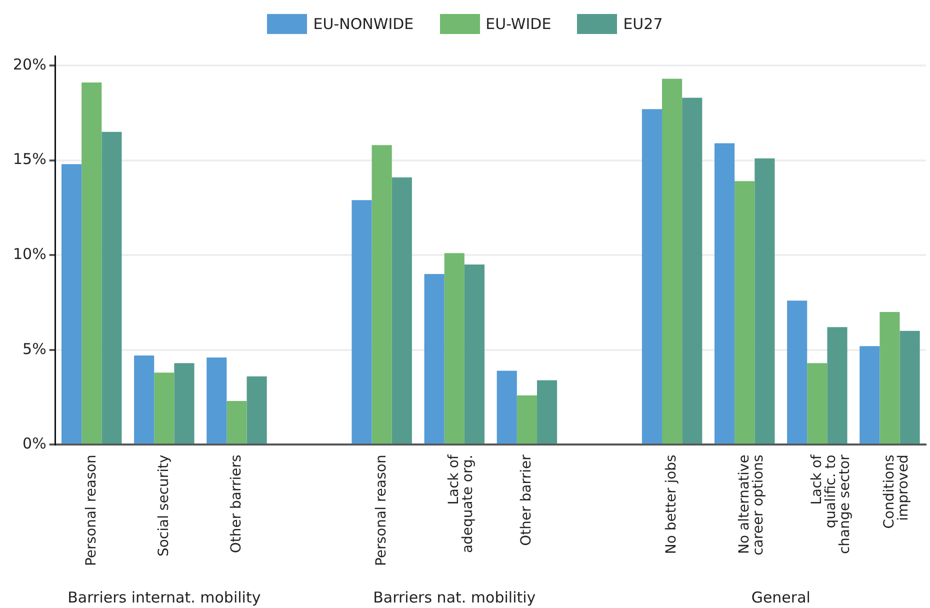  I want to click on x-tick-label: No better jobs, so click(672, 504).